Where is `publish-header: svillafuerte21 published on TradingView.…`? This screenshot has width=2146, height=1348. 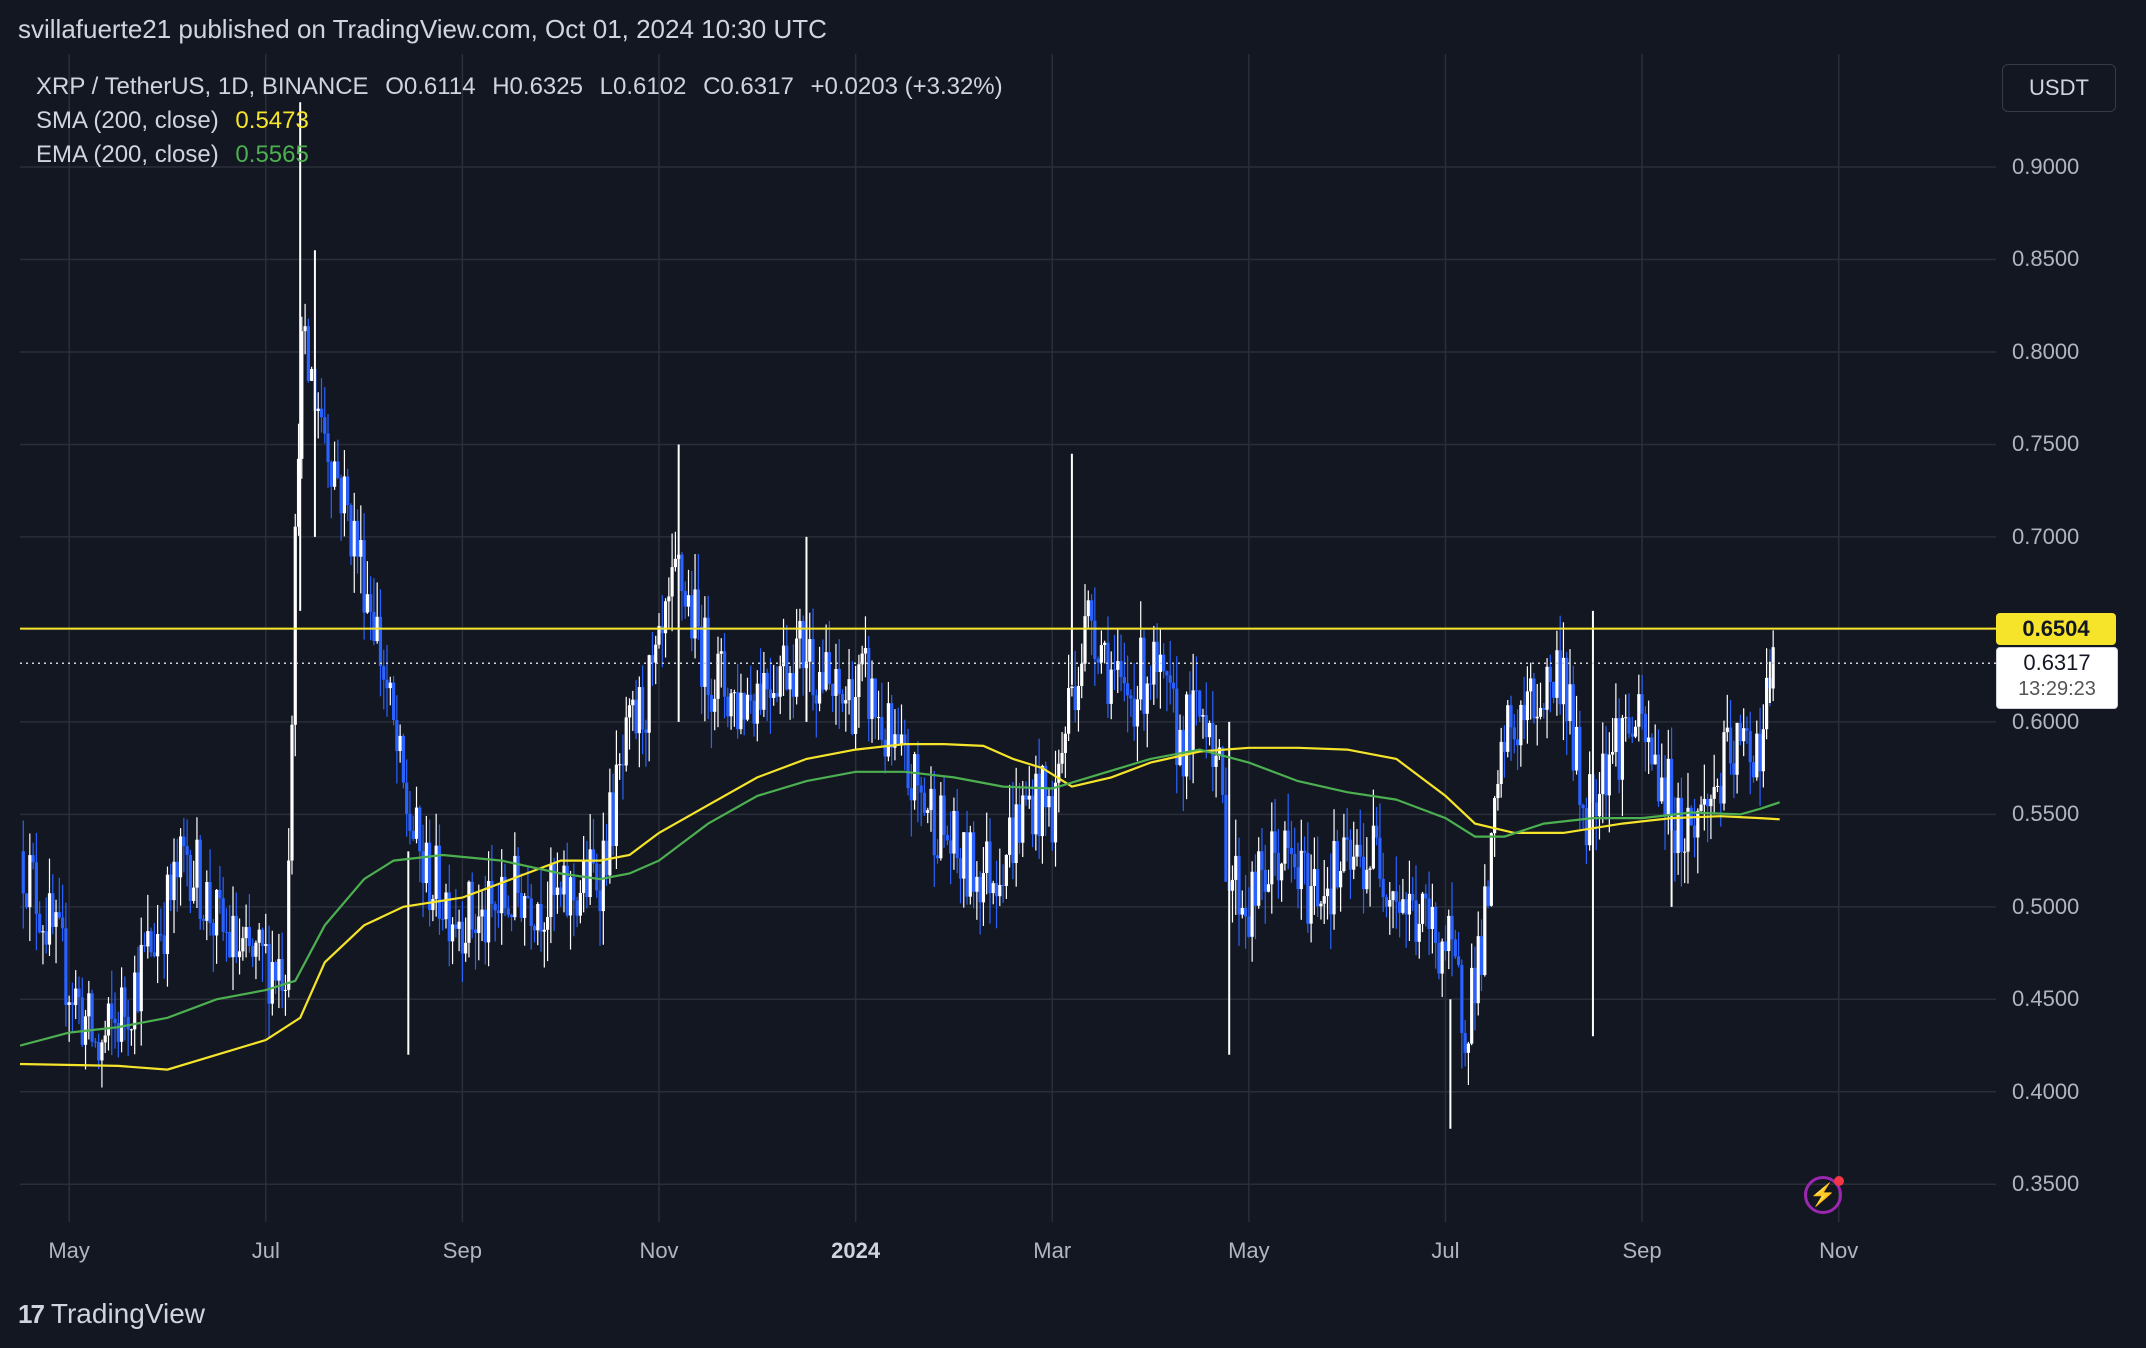
publish-header: svillafuerte21 published on TradingView.… is located at coordinates (422, 29).